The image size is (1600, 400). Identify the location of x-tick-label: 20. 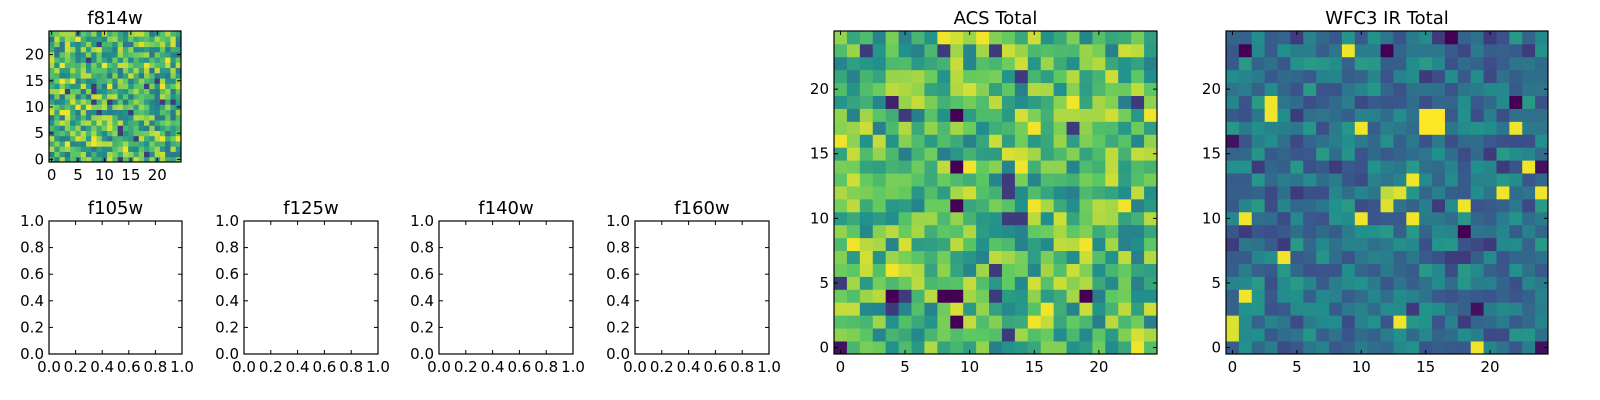
(157, 175).